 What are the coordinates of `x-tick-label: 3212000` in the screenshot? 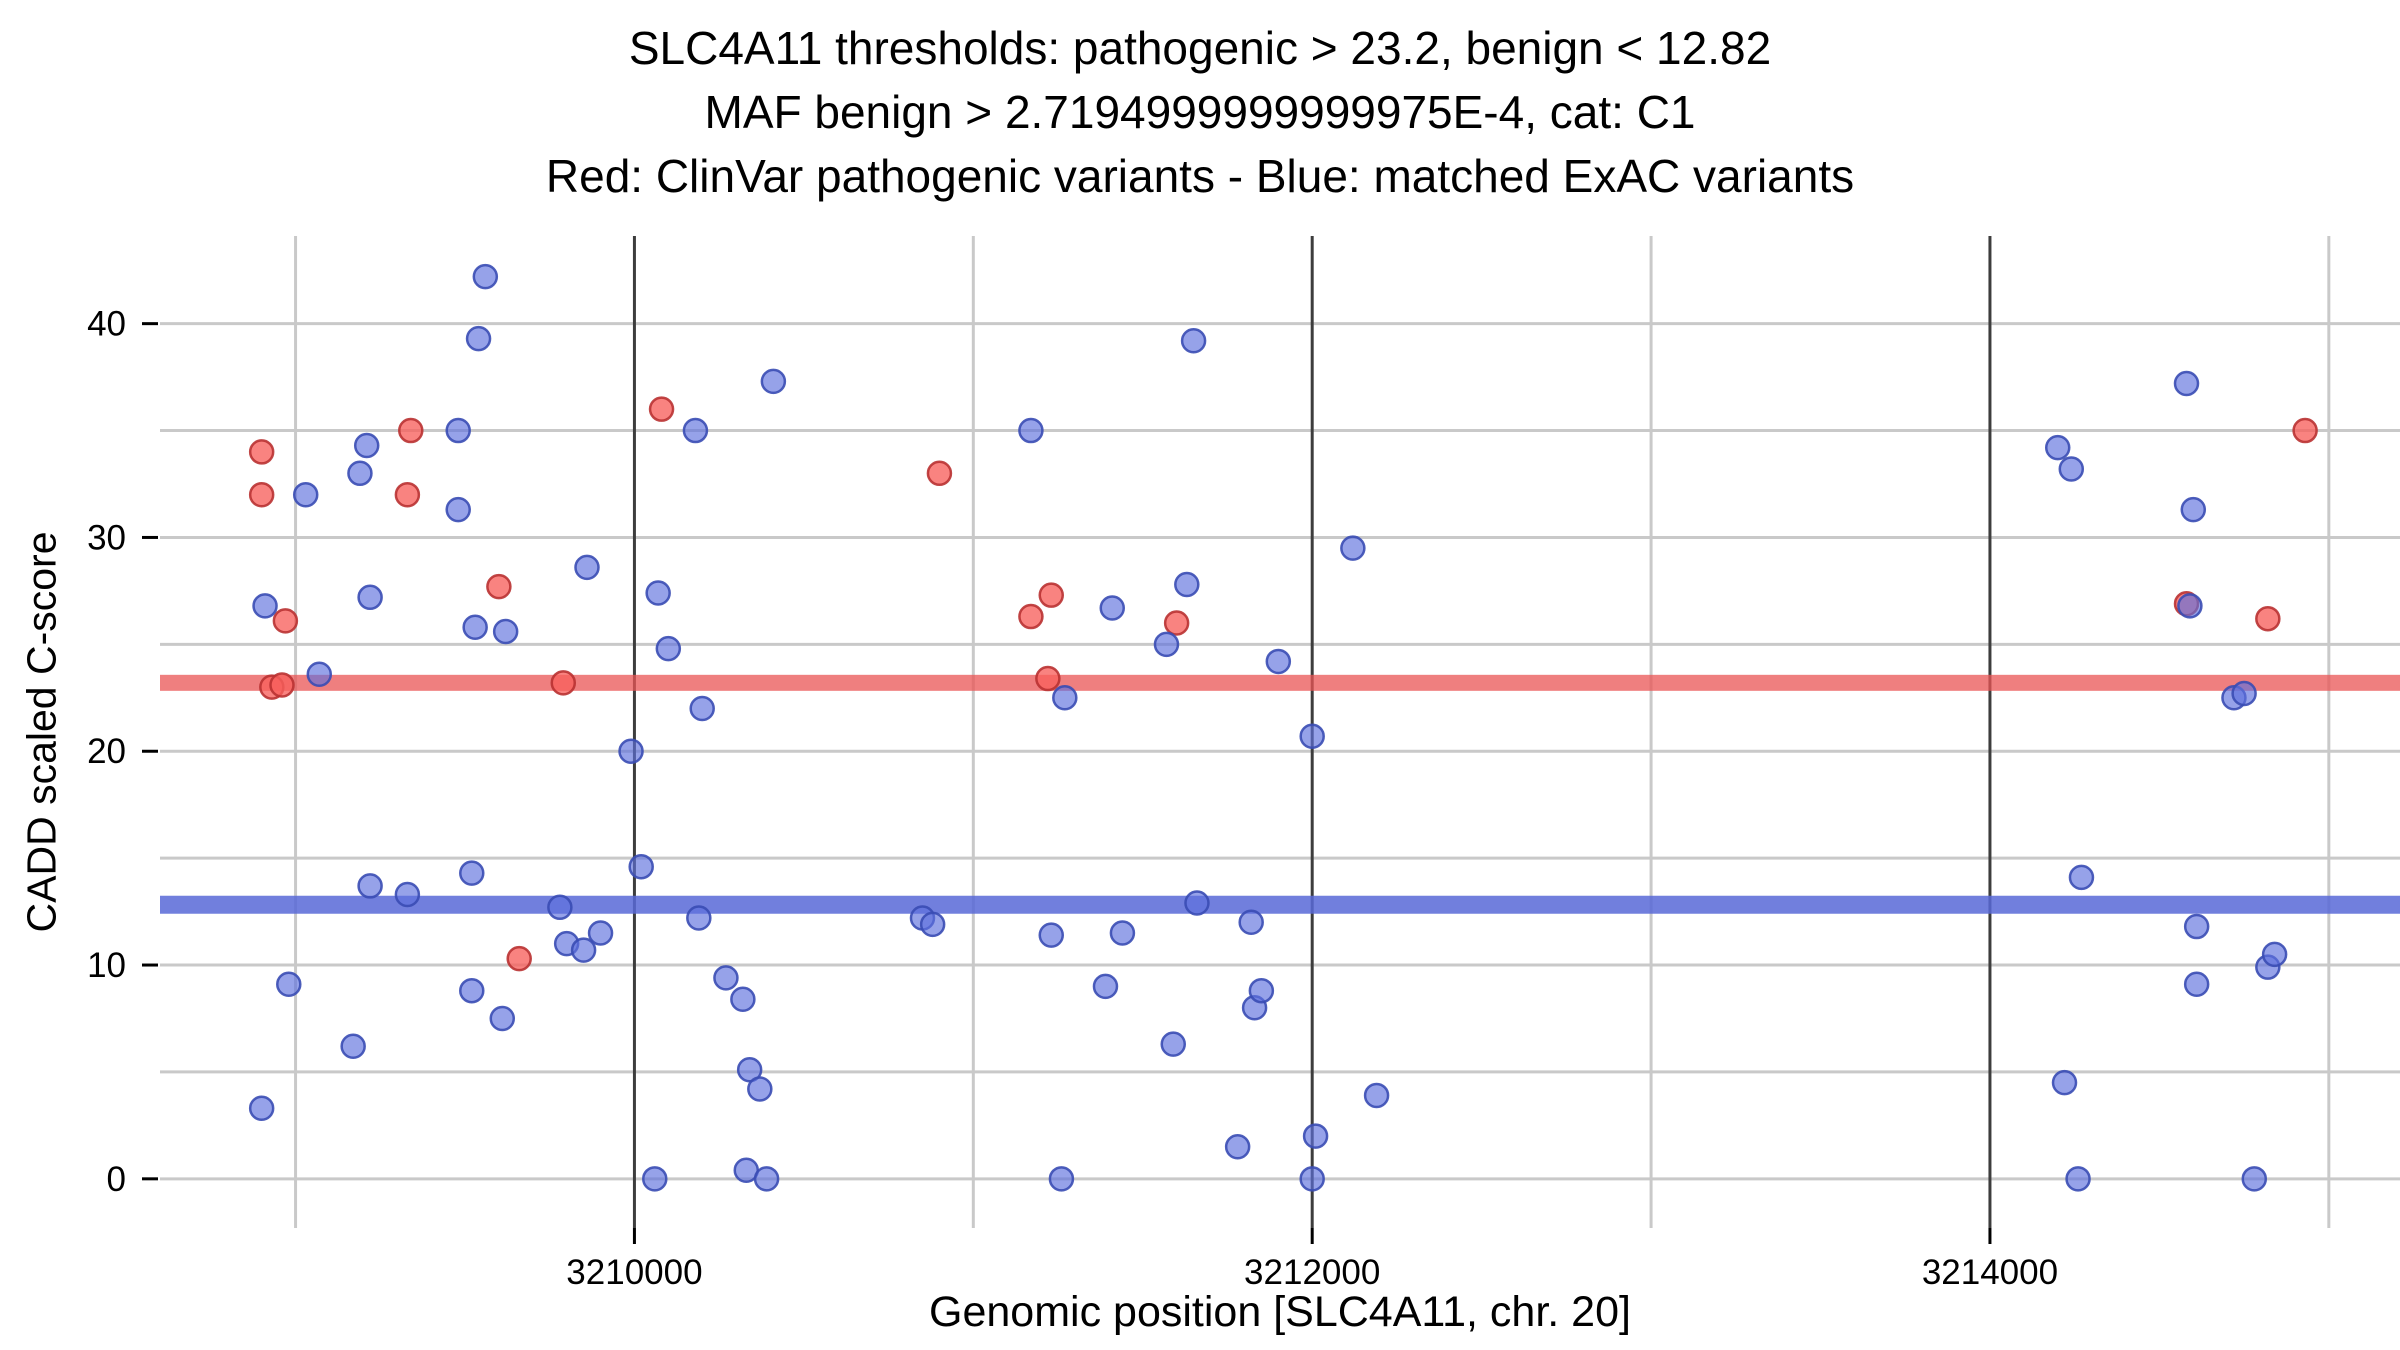 It's located at (1312, 1272).